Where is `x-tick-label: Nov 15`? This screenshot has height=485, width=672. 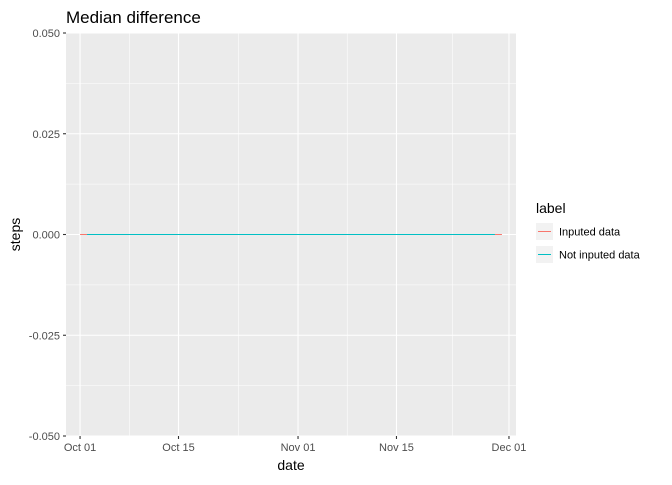
x-tick-label: Nov 15 is located at coordinates (396, 448).